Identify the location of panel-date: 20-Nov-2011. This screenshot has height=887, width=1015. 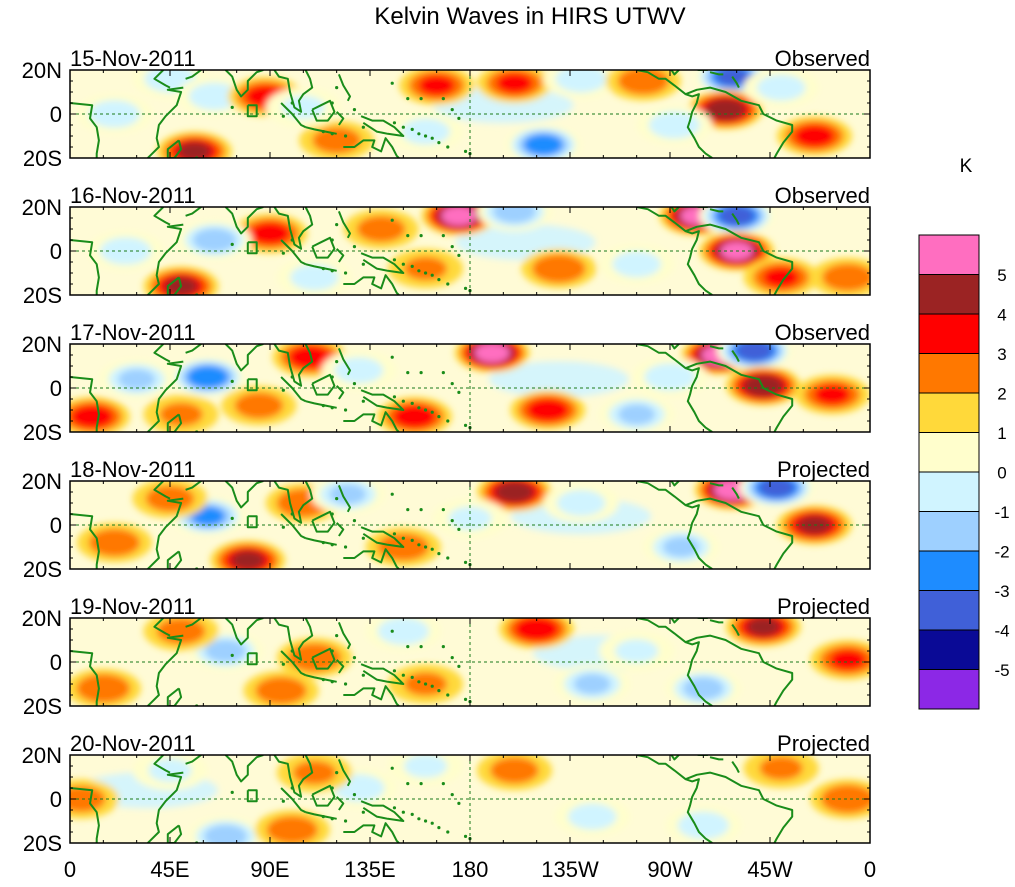
(133, 743).